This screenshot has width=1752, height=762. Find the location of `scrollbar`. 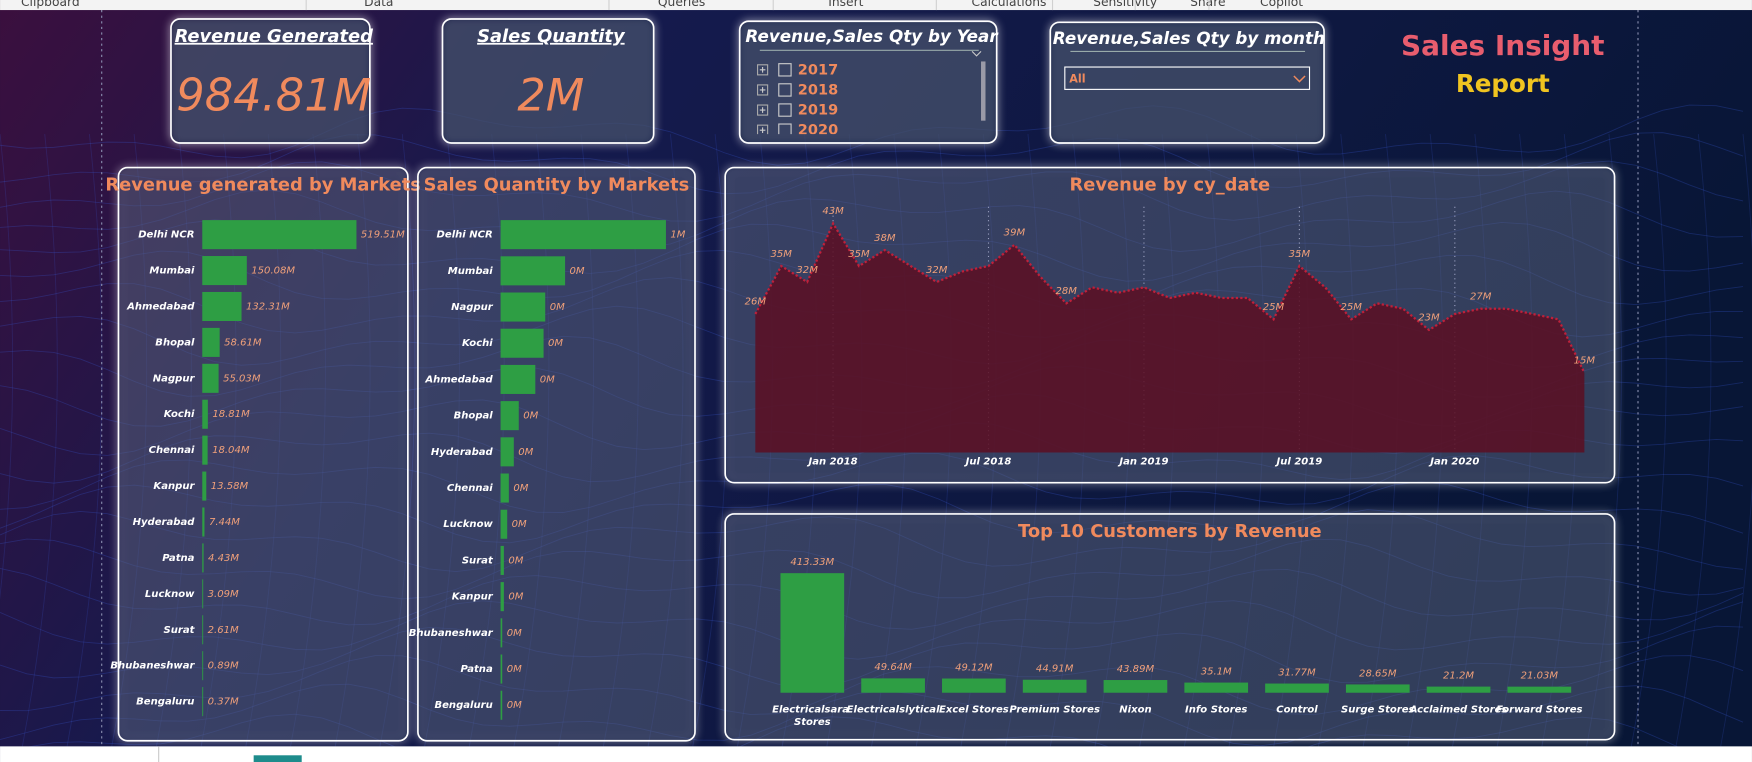

scrollbar is located at coordinates (983, 91).